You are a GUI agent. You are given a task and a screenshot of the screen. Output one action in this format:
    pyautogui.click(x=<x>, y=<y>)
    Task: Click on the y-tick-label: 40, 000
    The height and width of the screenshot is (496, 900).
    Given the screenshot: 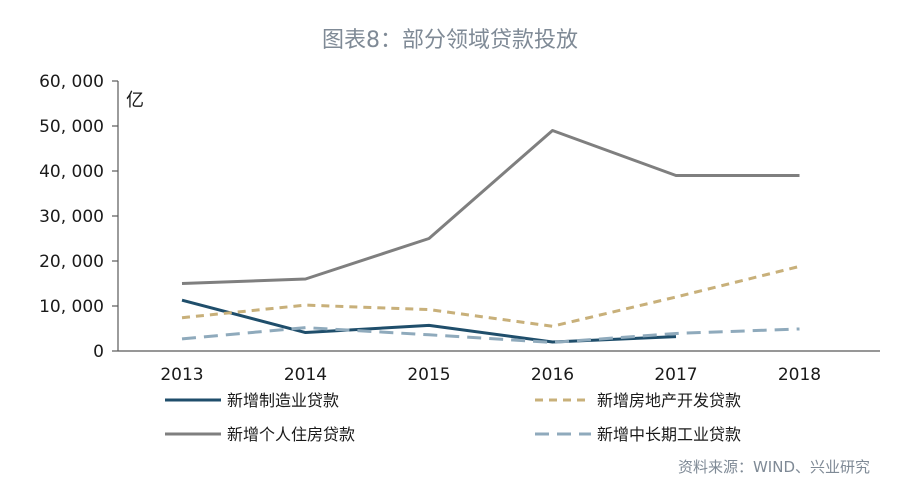 What is the action you would take?
    pyautogui.click(x=71, y=172)
    